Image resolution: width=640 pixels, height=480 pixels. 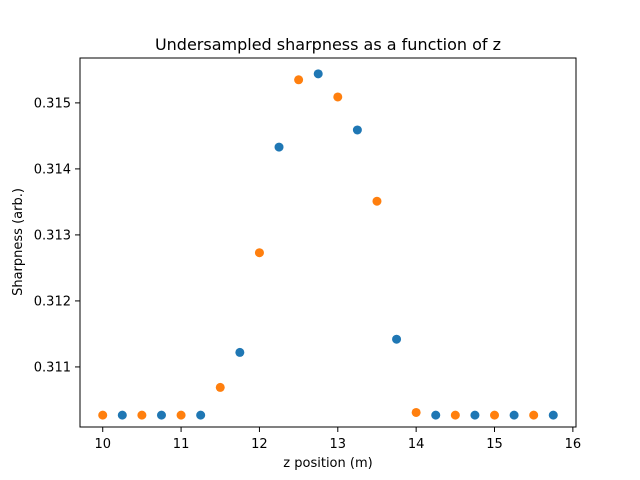 What do you see at coordinates (338, 444) in the screenshot?
I see `x-tick-label: 13` at bounding box center [338, 444].